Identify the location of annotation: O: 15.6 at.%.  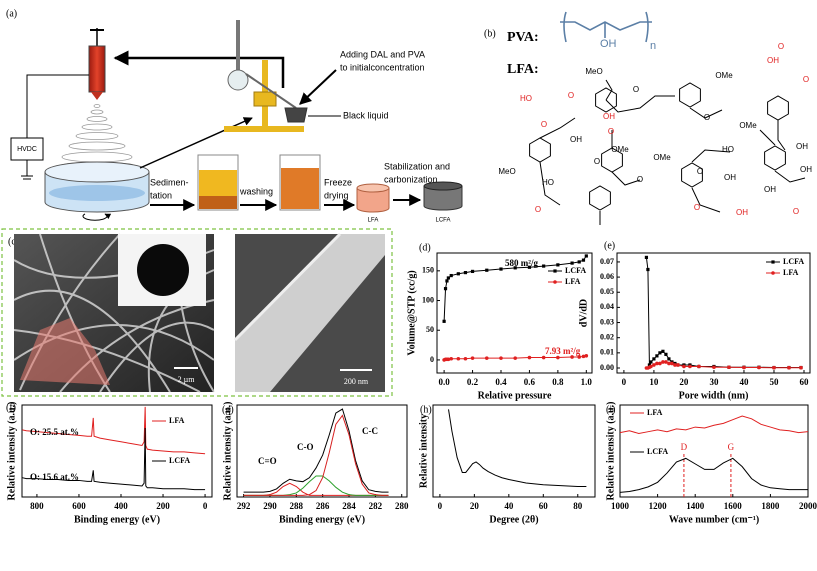
(54, 477).